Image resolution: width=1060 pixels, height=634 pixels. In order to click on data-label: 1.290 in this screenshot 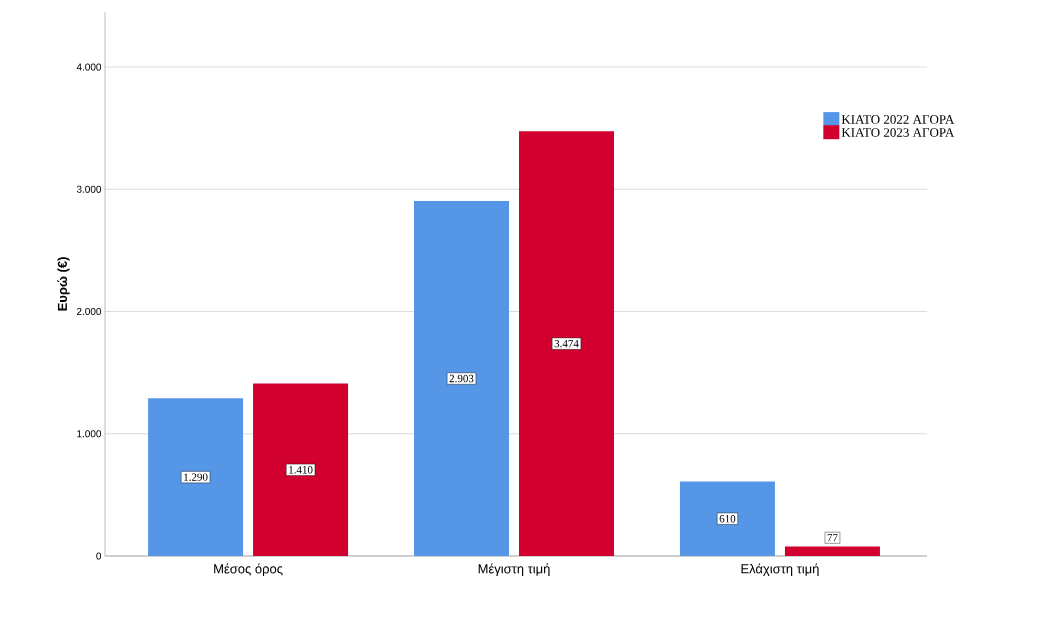, I will do `click(196, 477)`.